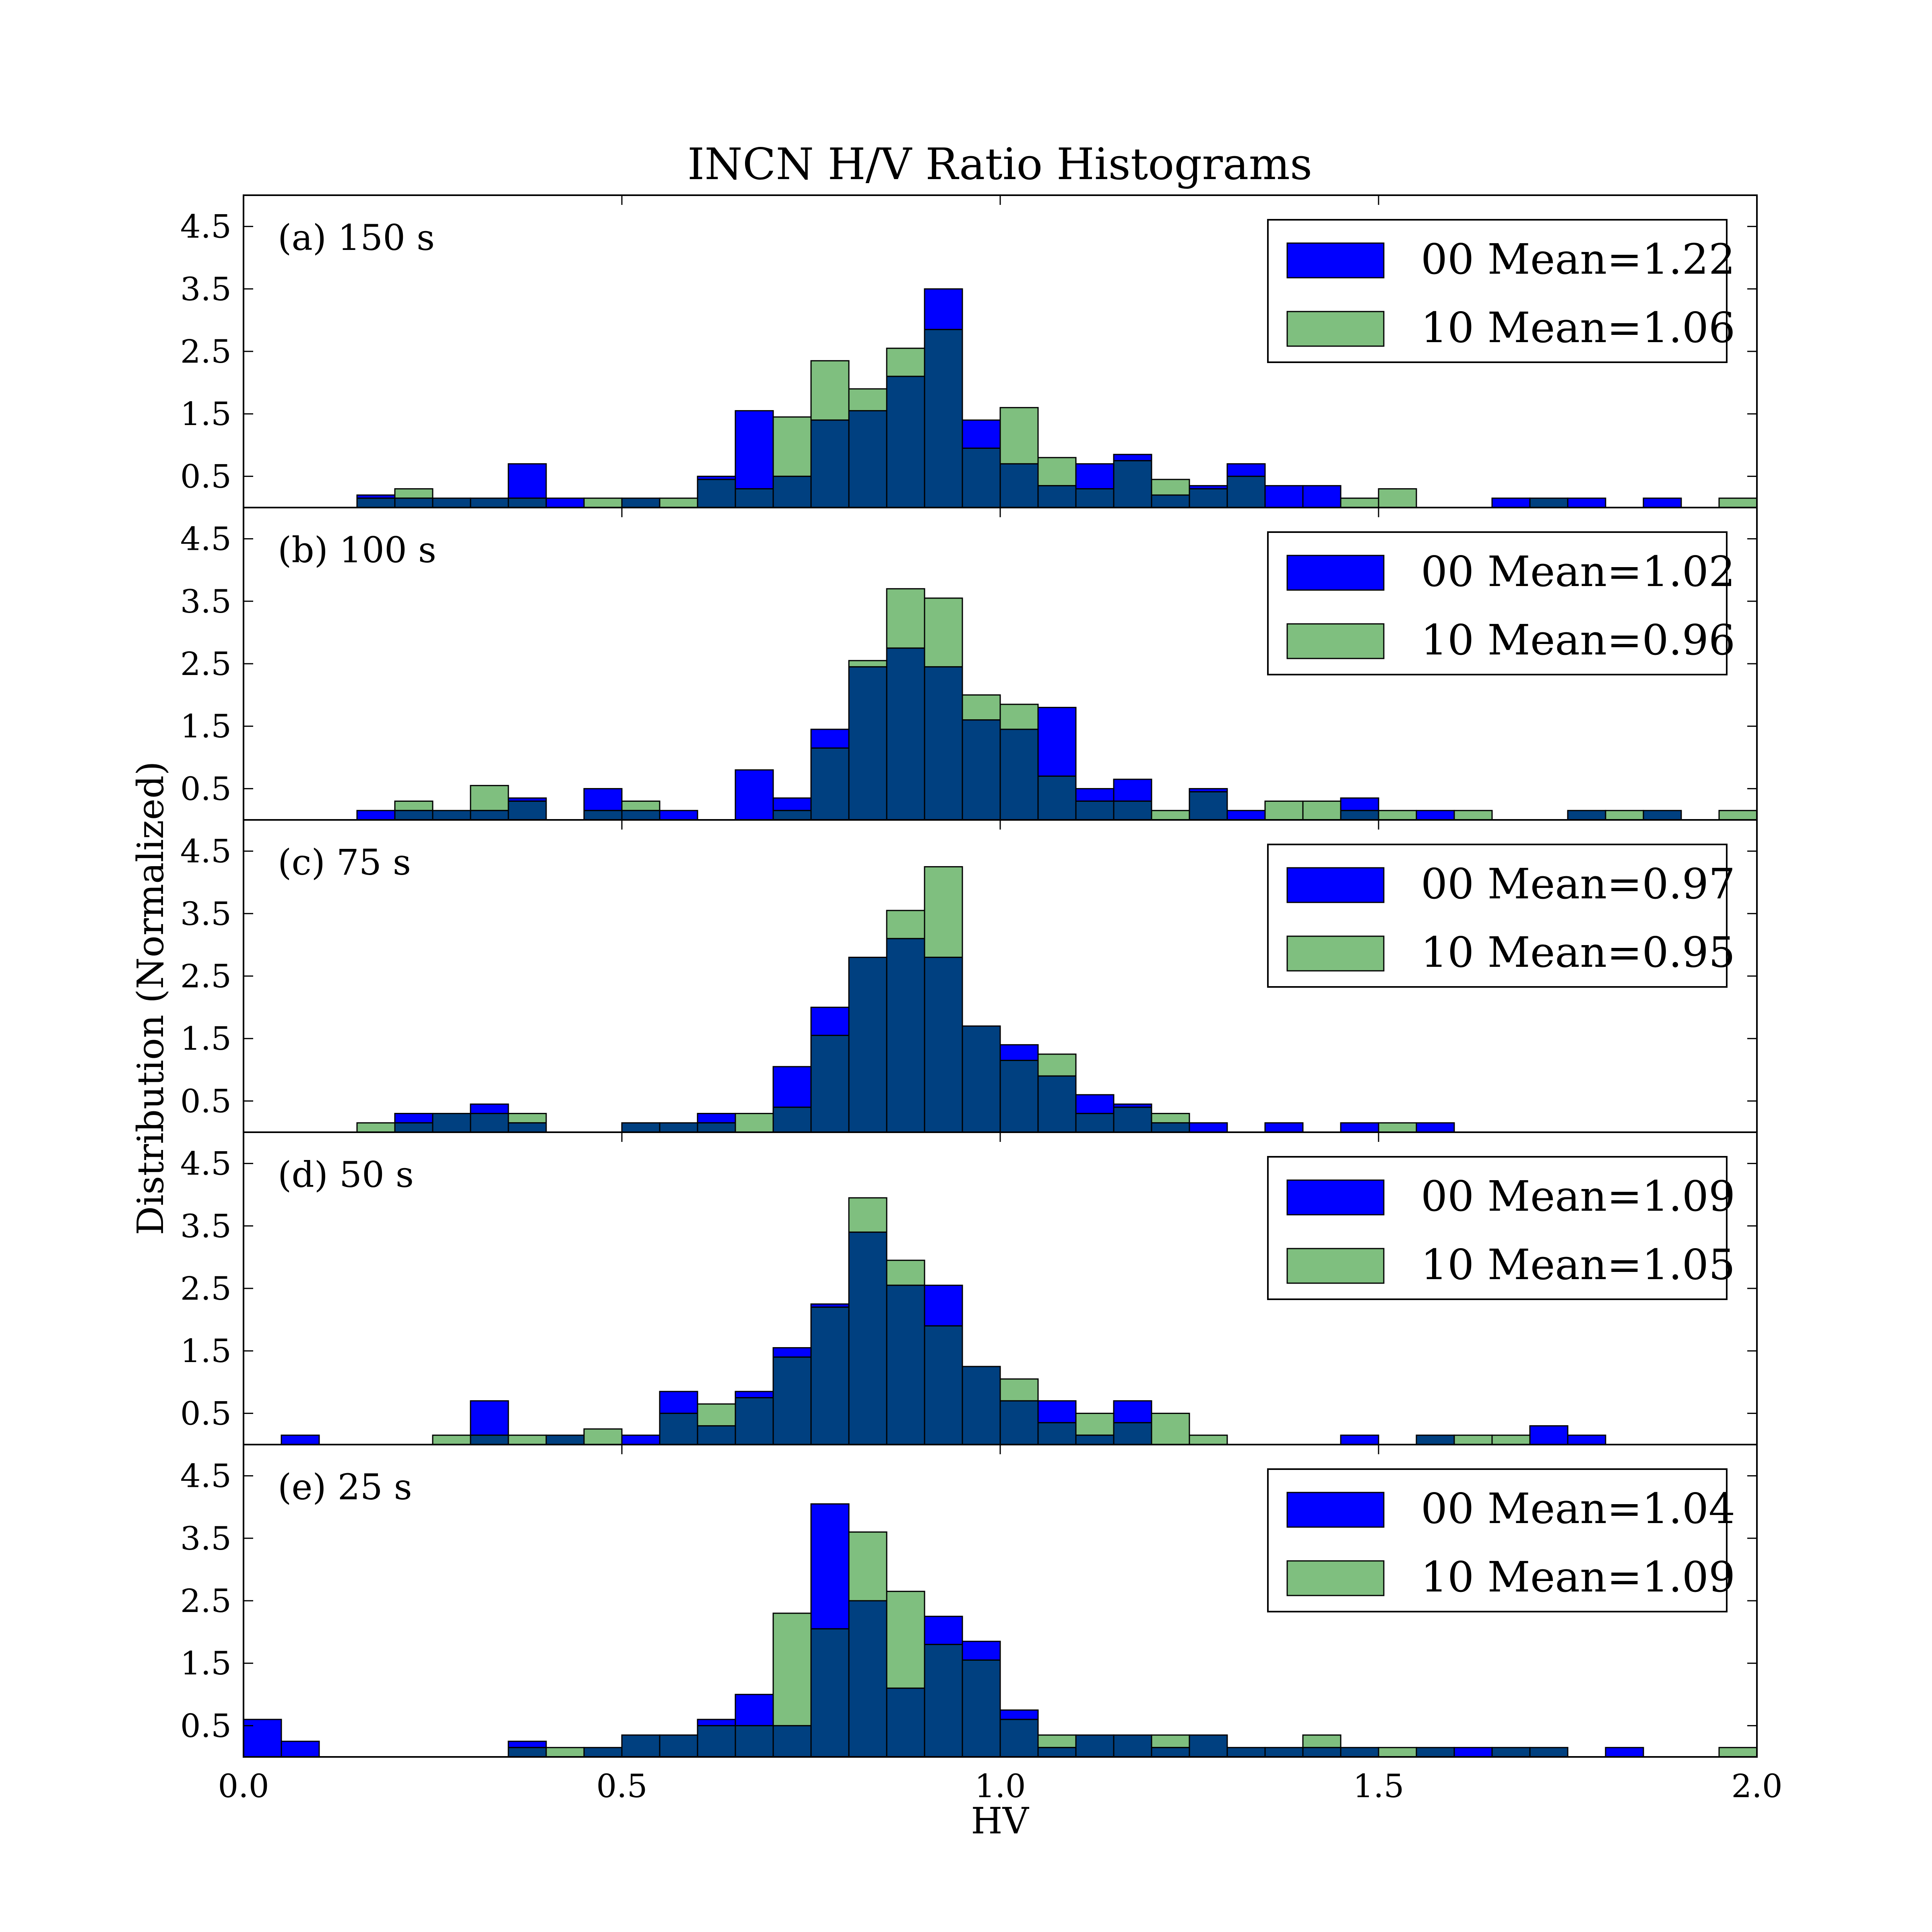 The width and height of the screenshot is (1932, 1932). What do you see at coordinates (205, 1601) in the screenshot?
I see `y-tick-label: 2.5` at bounding box center [205, 1601].